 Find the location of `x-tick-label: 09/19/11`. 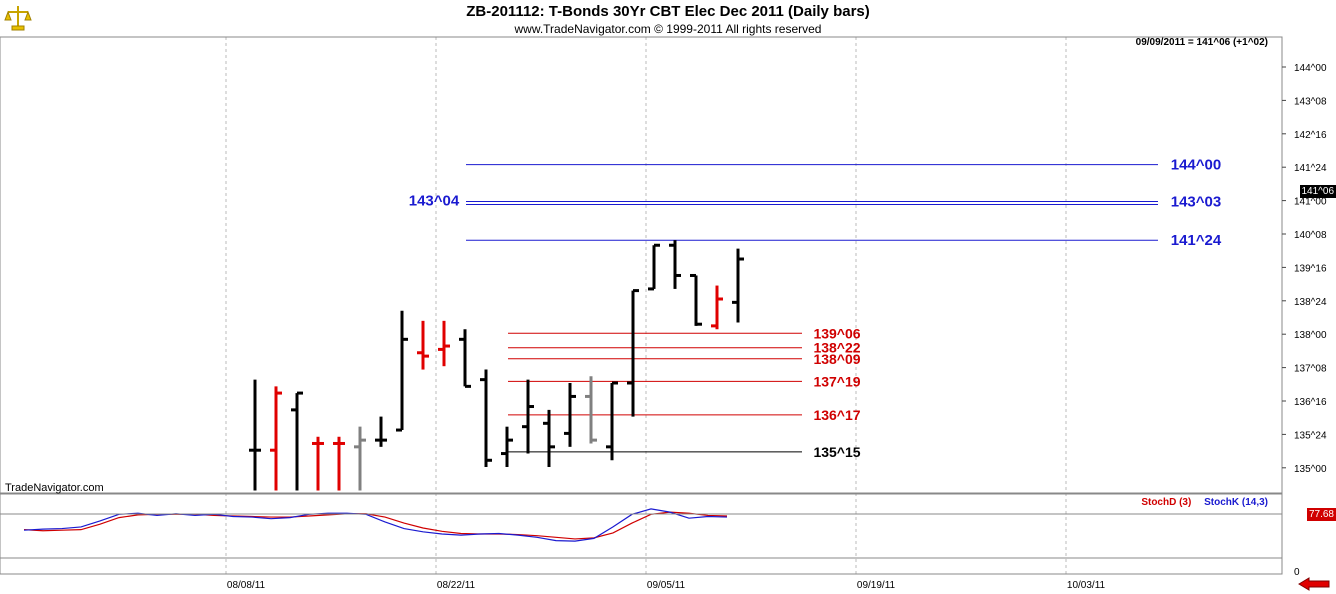

x-tick-label: 09/19/11 is located at coordinates (876, 585).